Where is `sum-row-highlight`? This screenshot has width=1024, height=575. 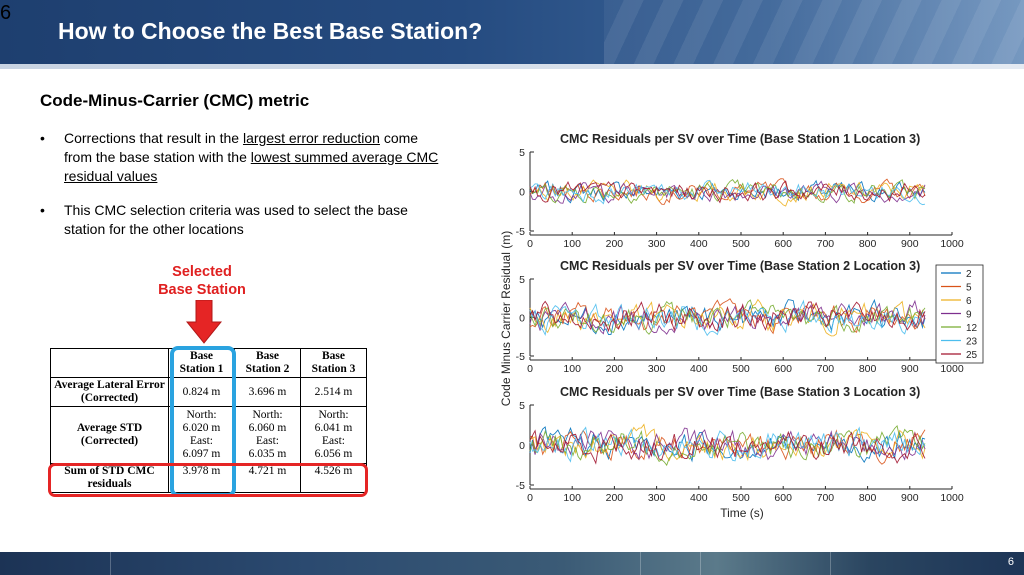 sum-row-highlight is located at coordinates (208, 480).